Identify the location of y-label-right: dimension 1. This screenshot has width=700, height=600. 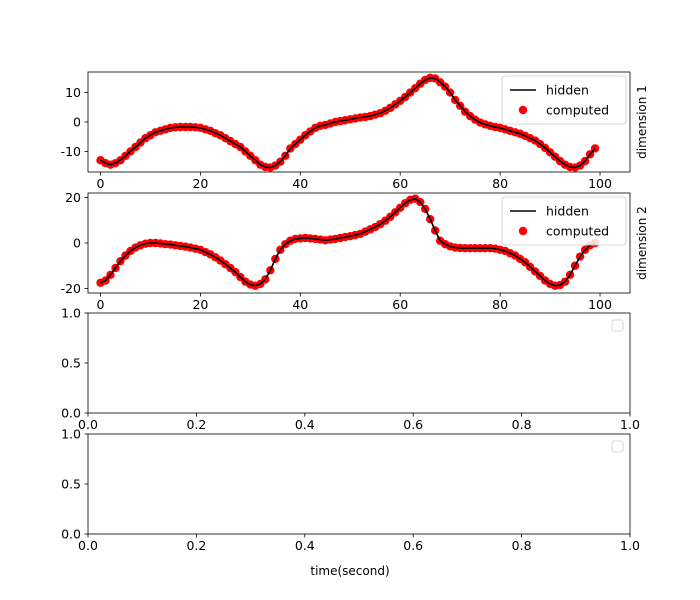
(642, 122).